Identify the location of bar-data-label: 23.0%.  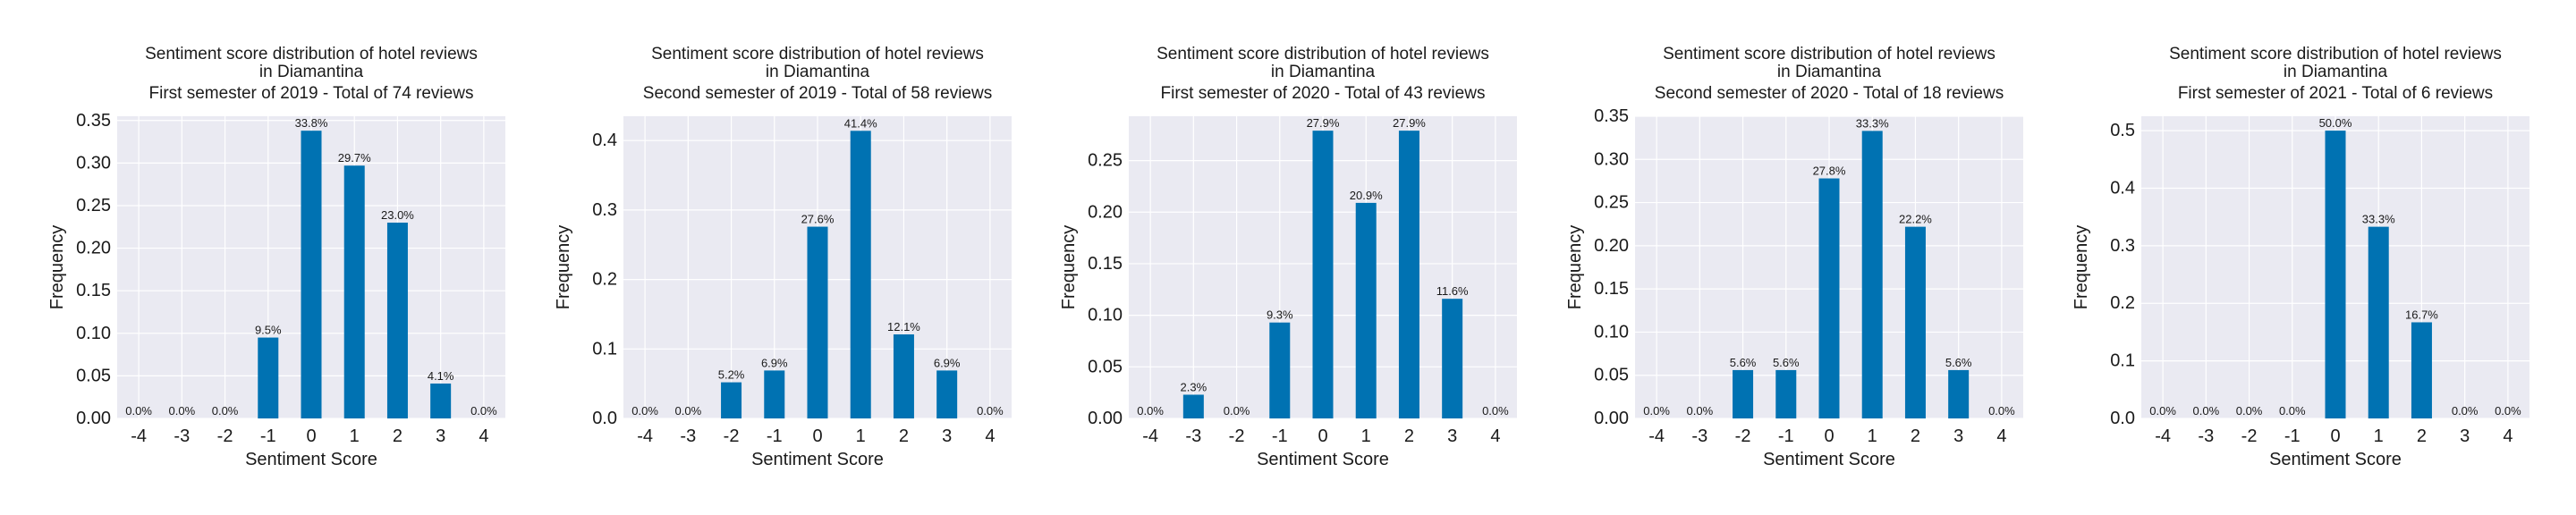
(397, 215).